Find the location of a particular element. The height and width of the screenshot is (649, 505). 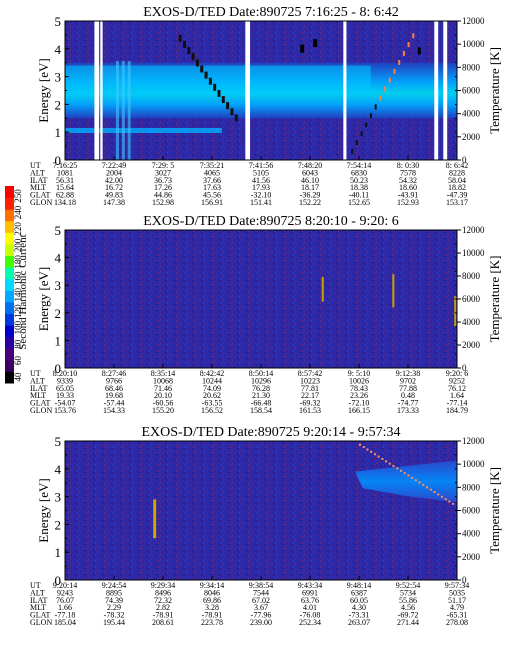

panel-title: EXOS-D/TED Date:890725 8:20:10 - 9:20: 6 is located at coordinates (270, 221).